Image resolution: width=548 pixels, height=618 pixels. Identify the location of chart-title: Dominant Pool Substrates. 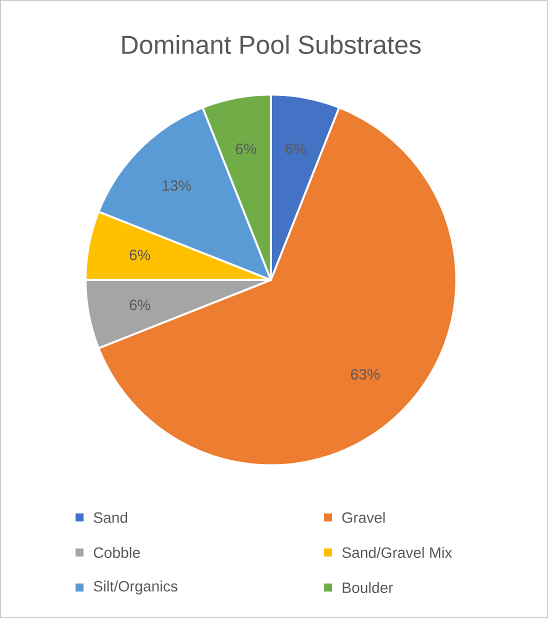
(271, 44).